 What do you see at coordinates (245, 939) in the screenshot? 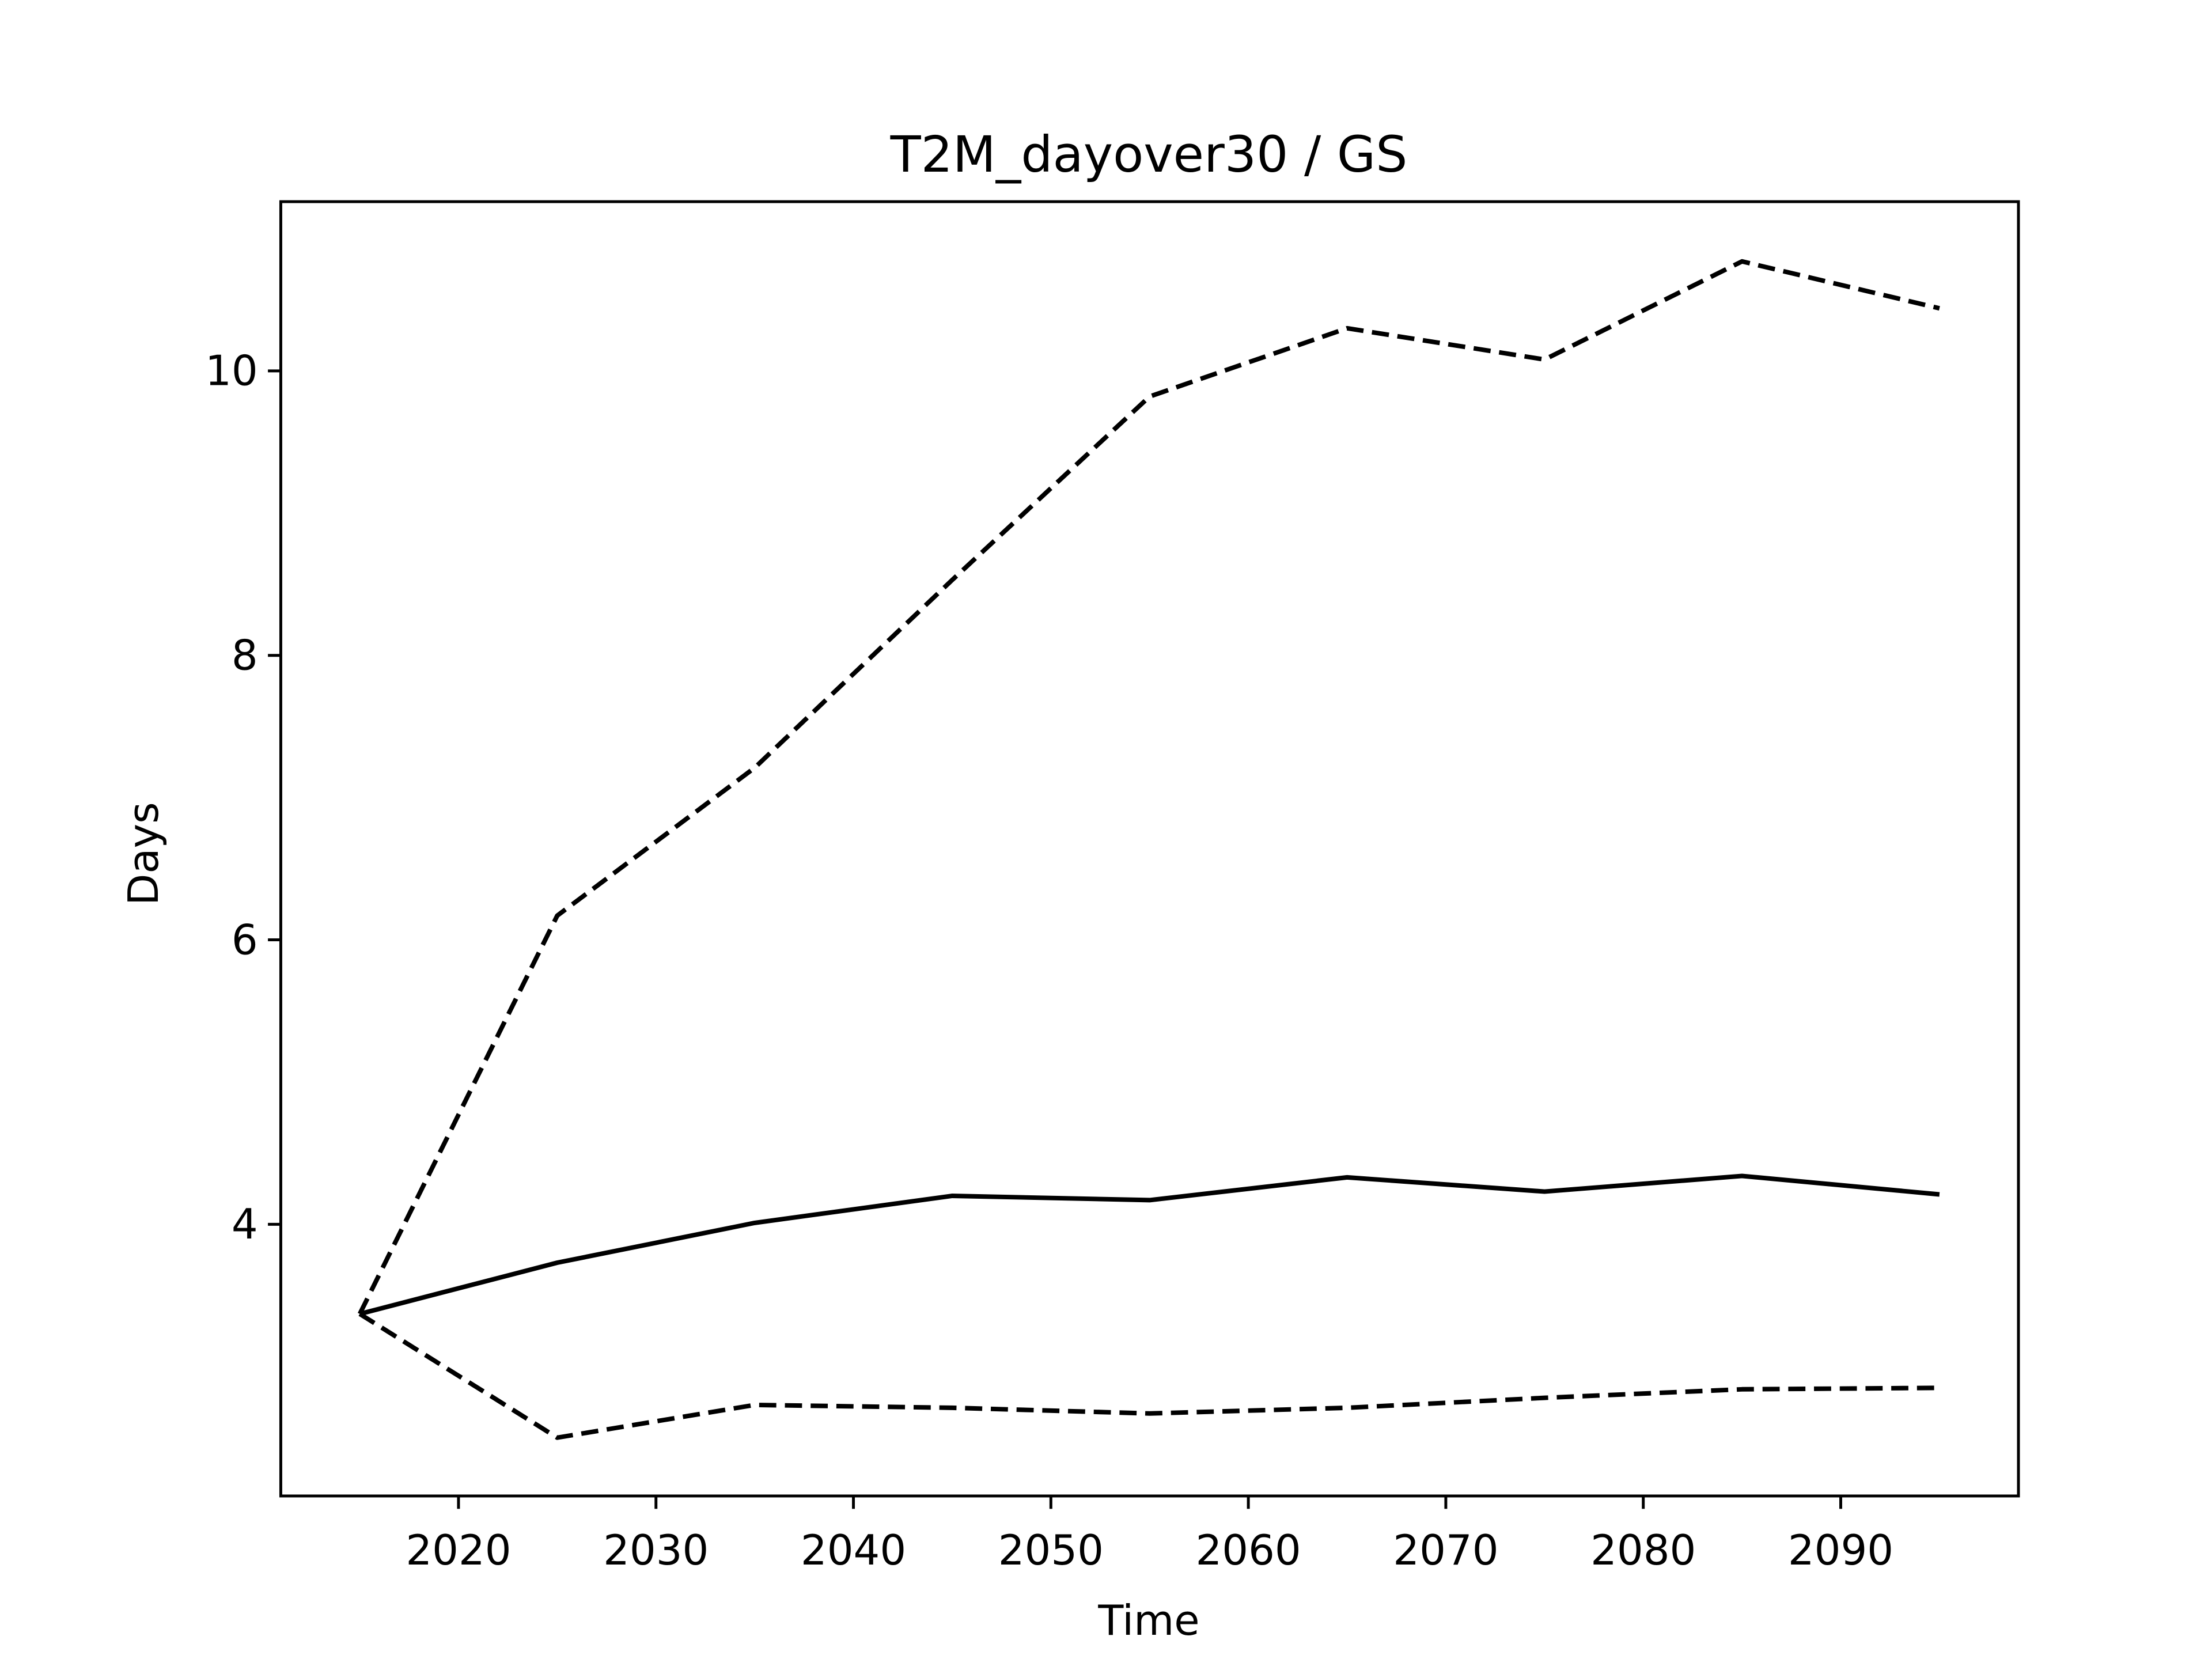
I see `y-tick-label: 6` at bounding box center [245, 939].